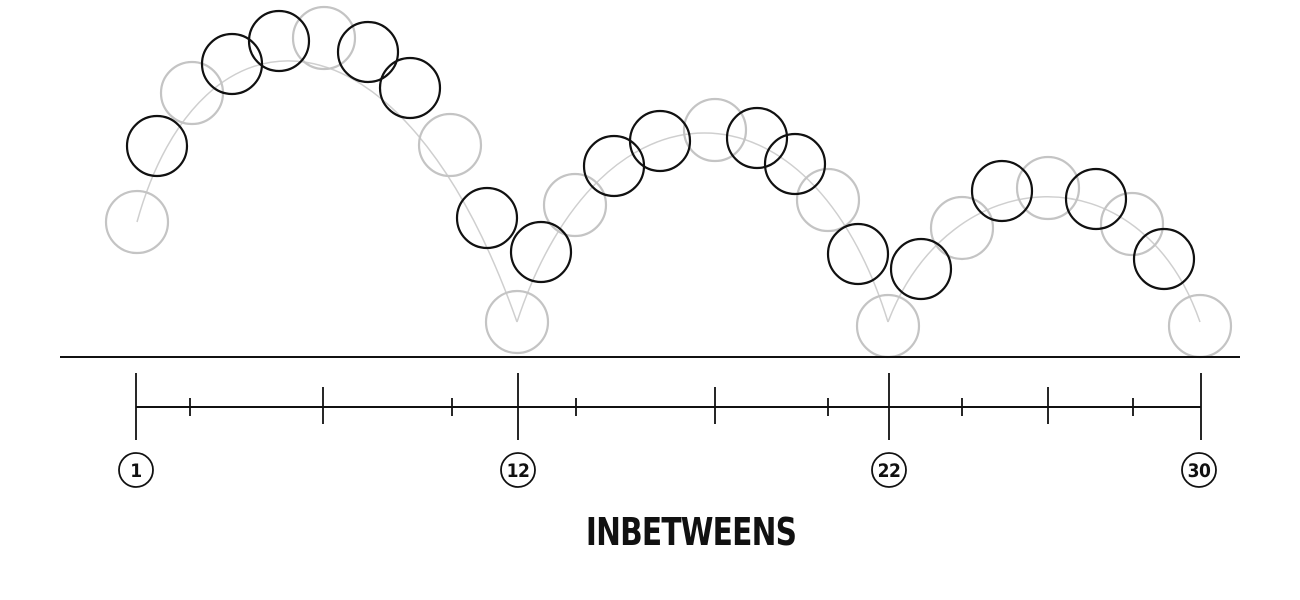 The height and width of the screenshot is (600, 1300). I want to click on marker-label: 30, so click(1199, 471).